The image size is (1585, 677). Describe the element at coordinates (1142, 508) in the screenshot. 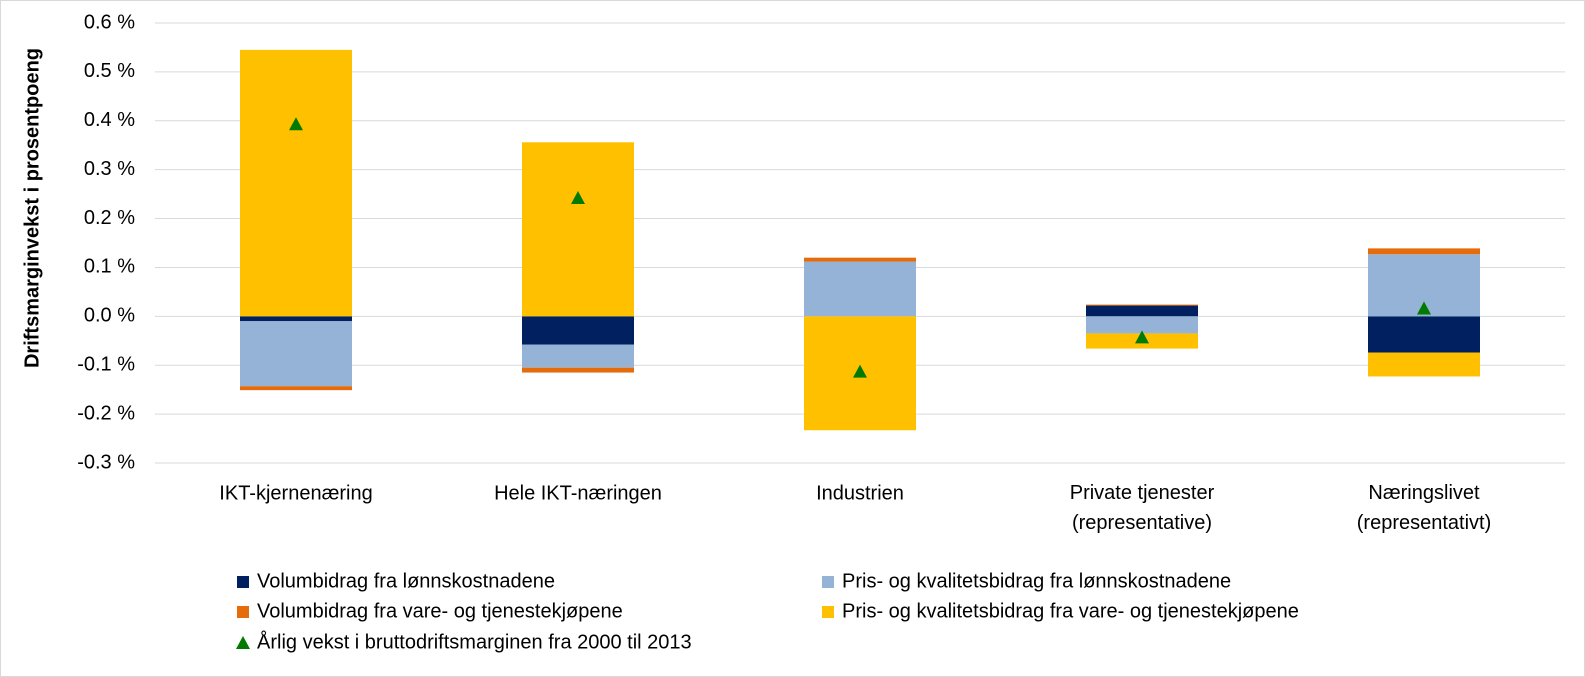

I see `x-tick-label: Private tjenester (representative)` at that location.